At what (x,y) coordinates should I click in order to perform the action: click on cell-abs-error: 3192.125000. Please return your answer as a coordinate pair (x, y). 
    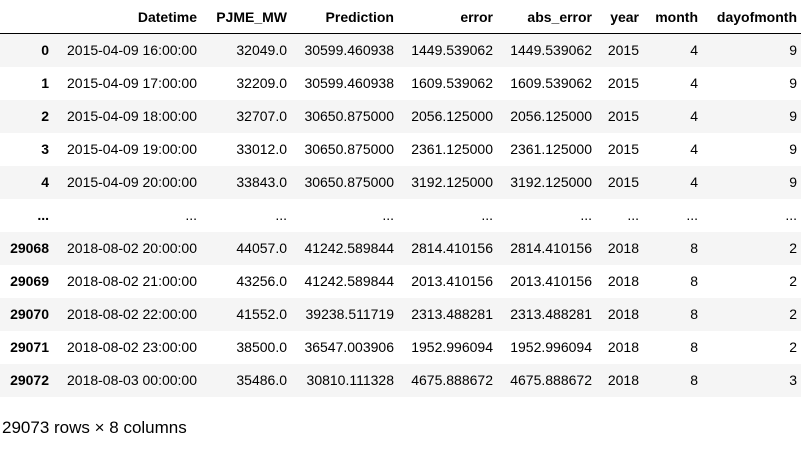
    Looking at the image, I should click on (551, 182).